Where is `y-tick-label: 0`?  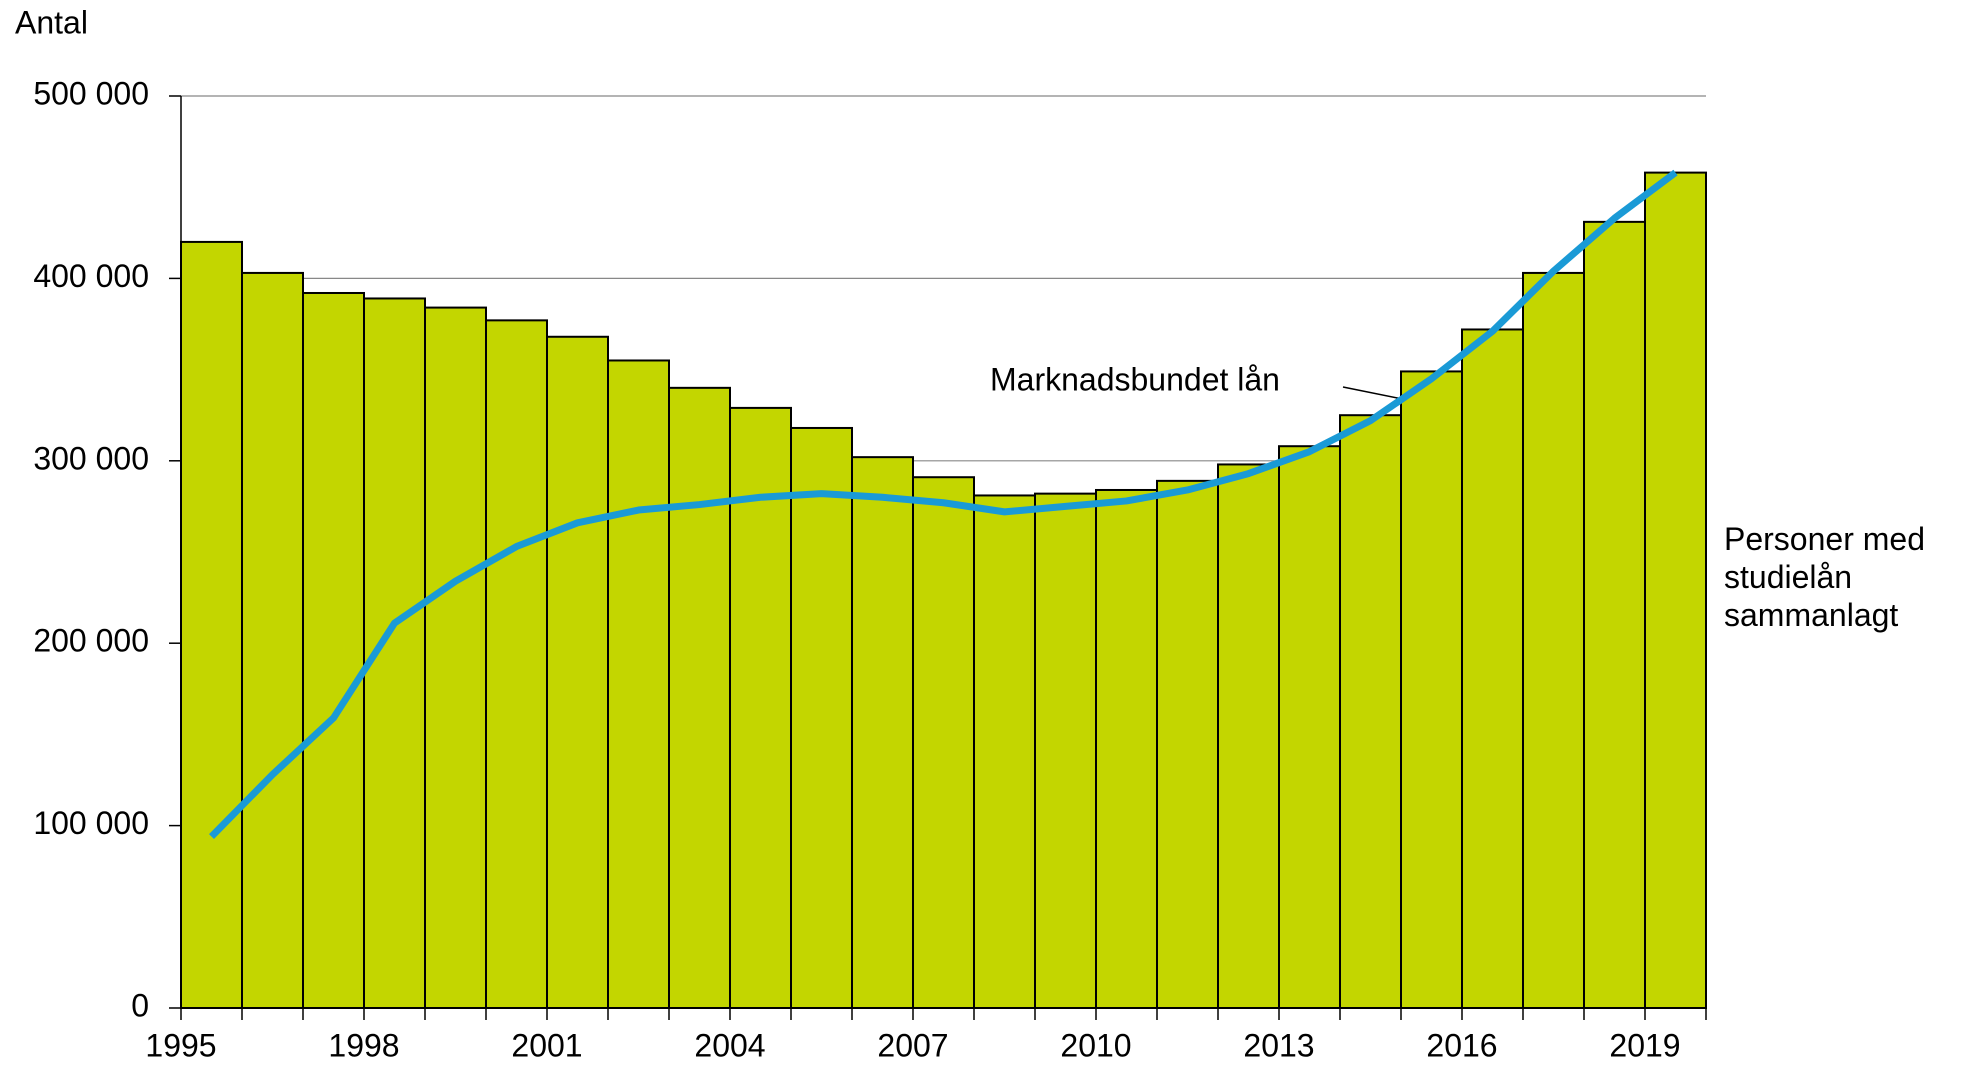
y-tick-label: 0 is located at coordinates (140, 1005).